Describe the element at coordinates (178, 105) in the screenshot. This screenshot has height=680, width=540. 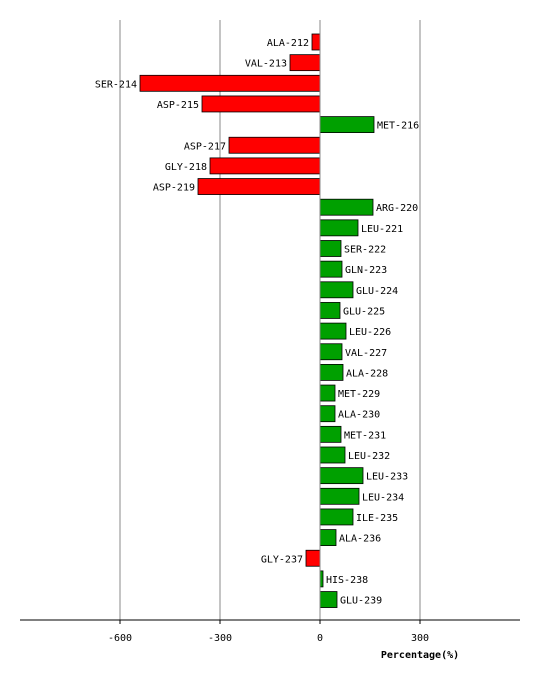
I see `bar-label-asp-215: ASP-215` at that location.